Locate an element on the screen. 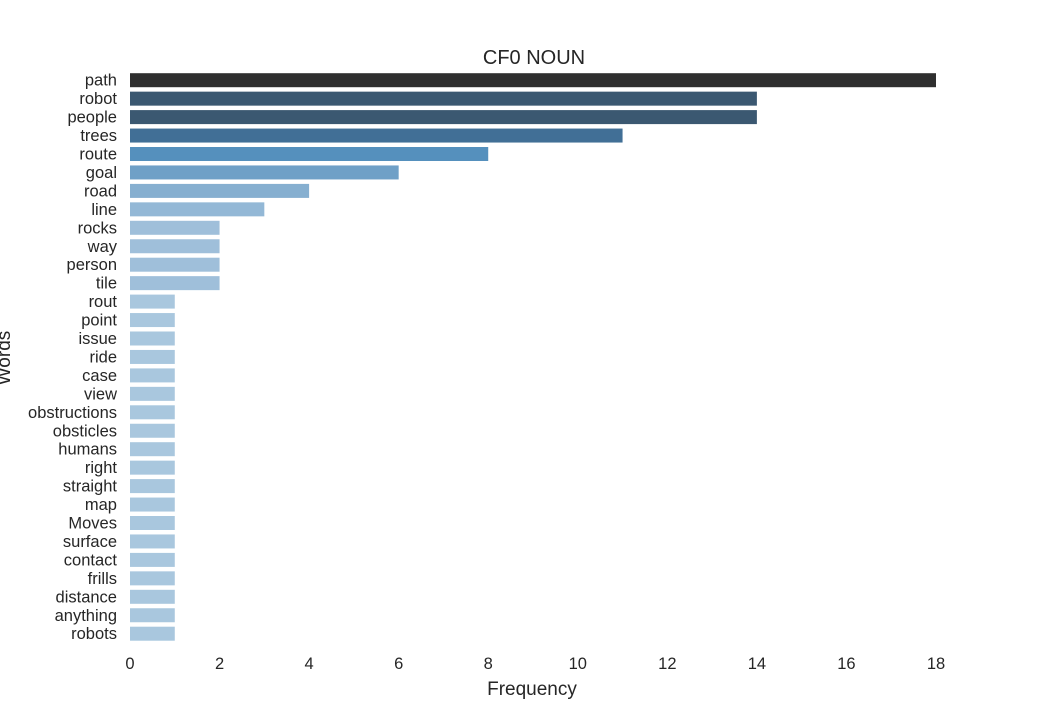 The width and height of the screenshot is (1040, 715). y-axis-label: Words is located at coordinates (7, 358).